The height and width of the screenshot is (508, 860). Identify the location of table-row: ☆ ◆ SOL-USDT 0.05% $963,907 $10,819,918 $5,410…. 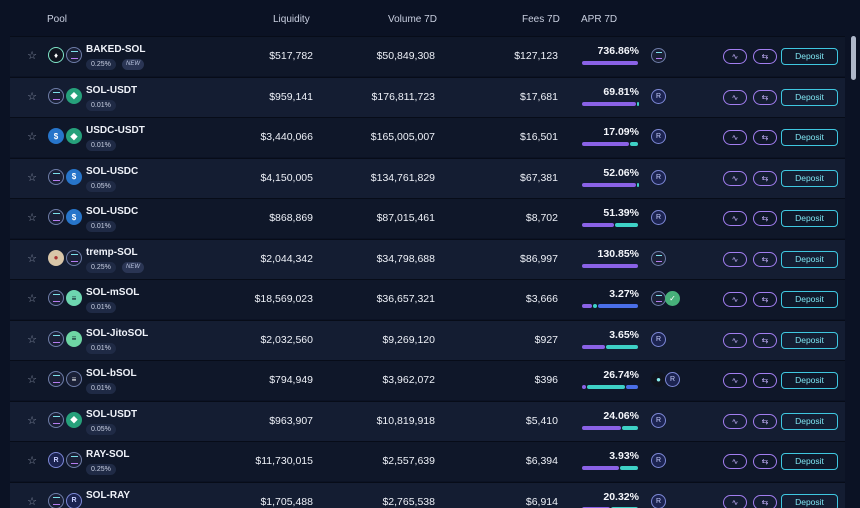
(427, 420).